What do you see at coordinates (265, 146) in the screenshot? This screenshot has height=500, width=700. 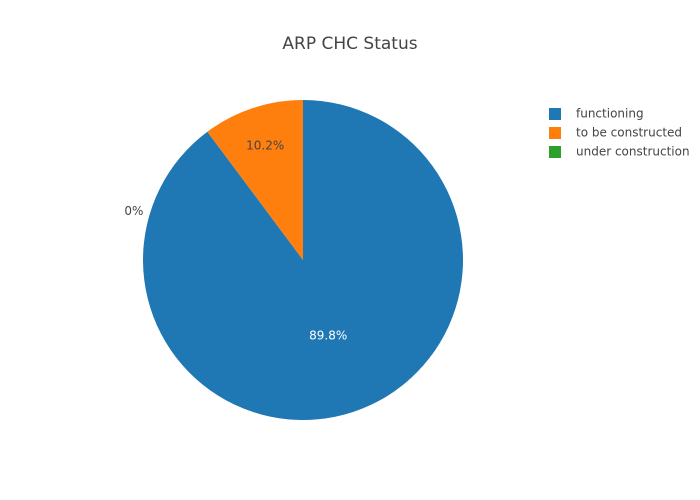 I see `data-label: 10.2%` at bounding box center [265, 146].